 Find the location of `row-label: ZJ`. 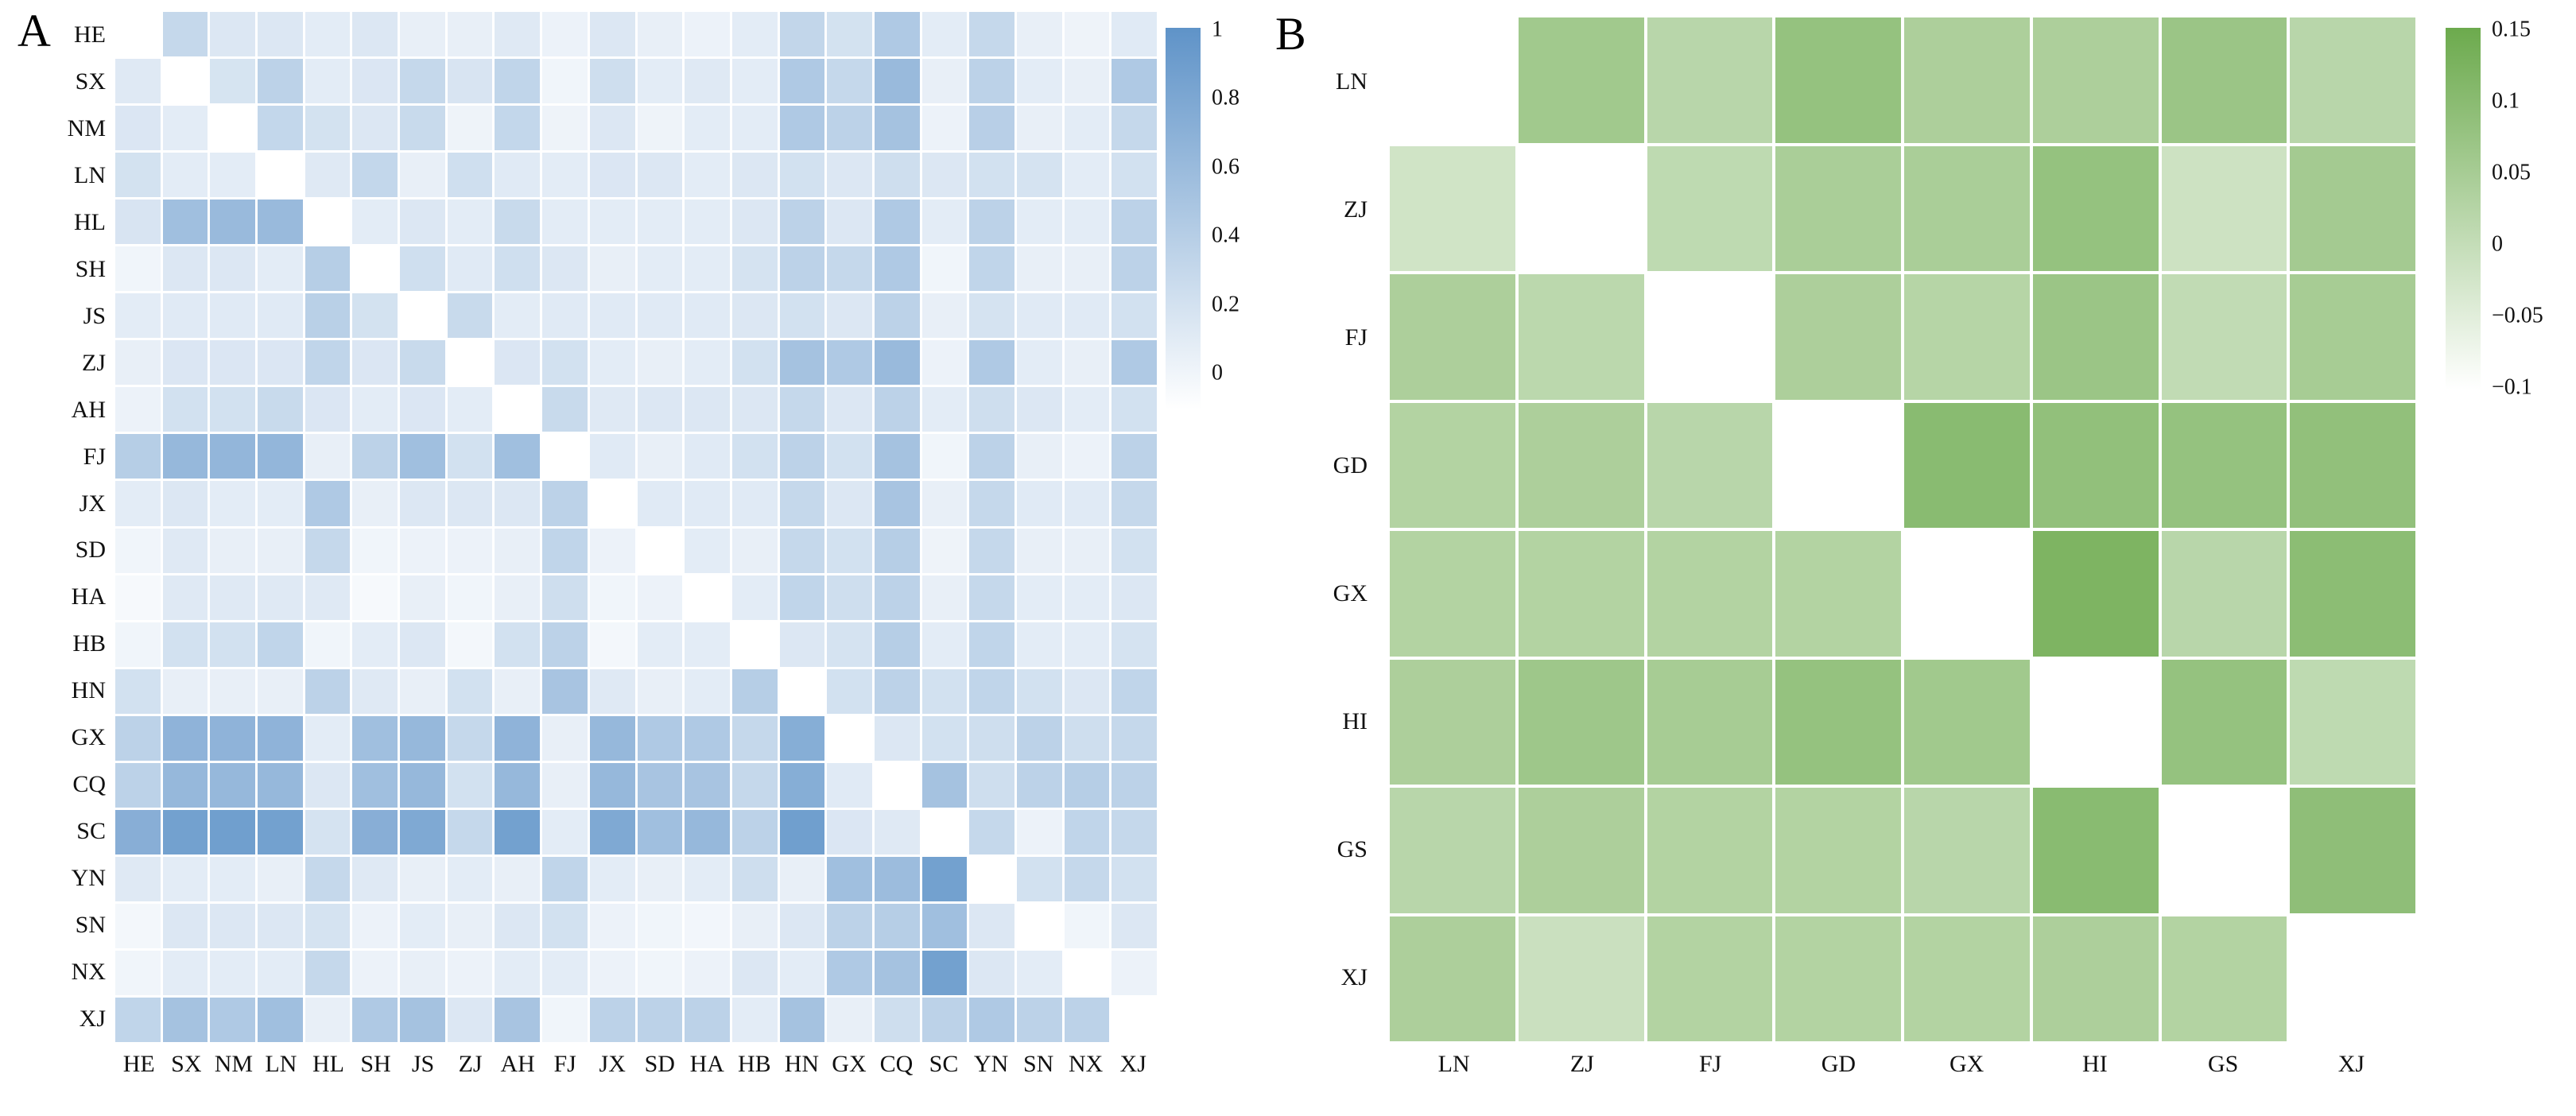

row-label: ZJ is located at coordinates (1356, 209).